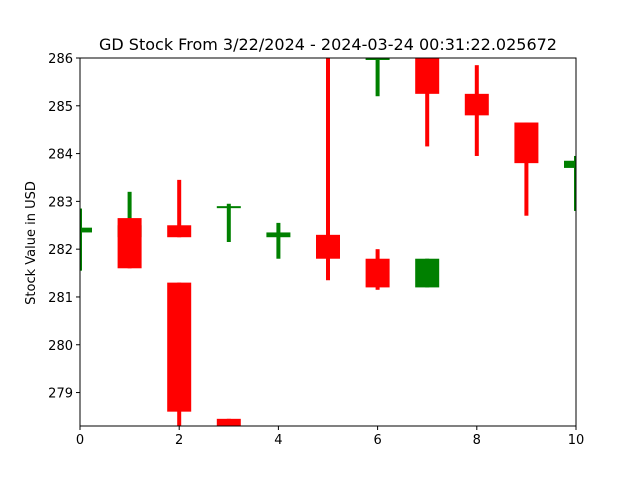 The height and width of the screenshot is (484, 640). I want to click on y-tick-label-6: 285, so click(60, 107).